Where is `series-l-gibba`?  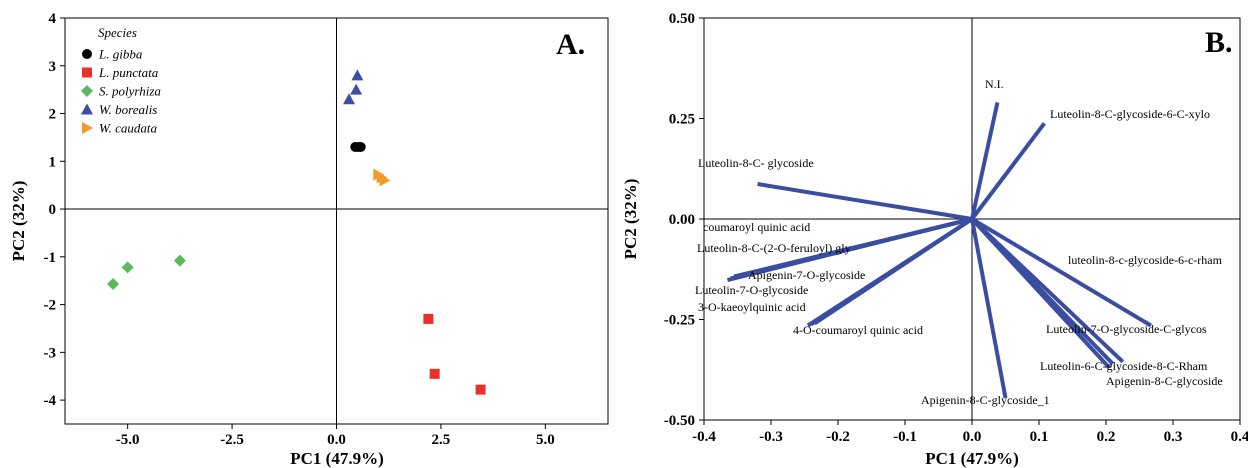
series-l-gibba is located at coordinates (358, 146).